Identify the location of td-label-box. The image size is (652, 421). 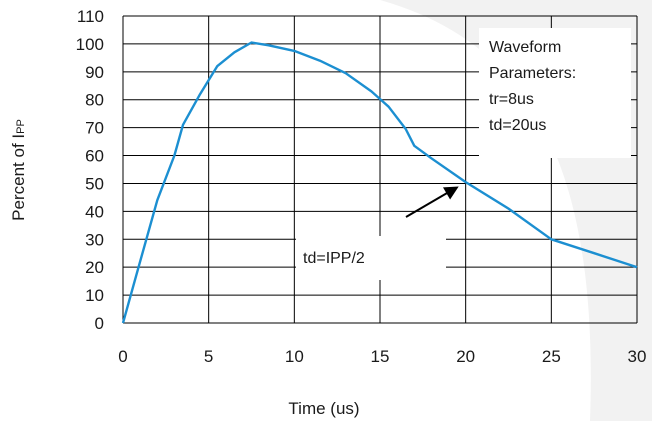
(371, 258).